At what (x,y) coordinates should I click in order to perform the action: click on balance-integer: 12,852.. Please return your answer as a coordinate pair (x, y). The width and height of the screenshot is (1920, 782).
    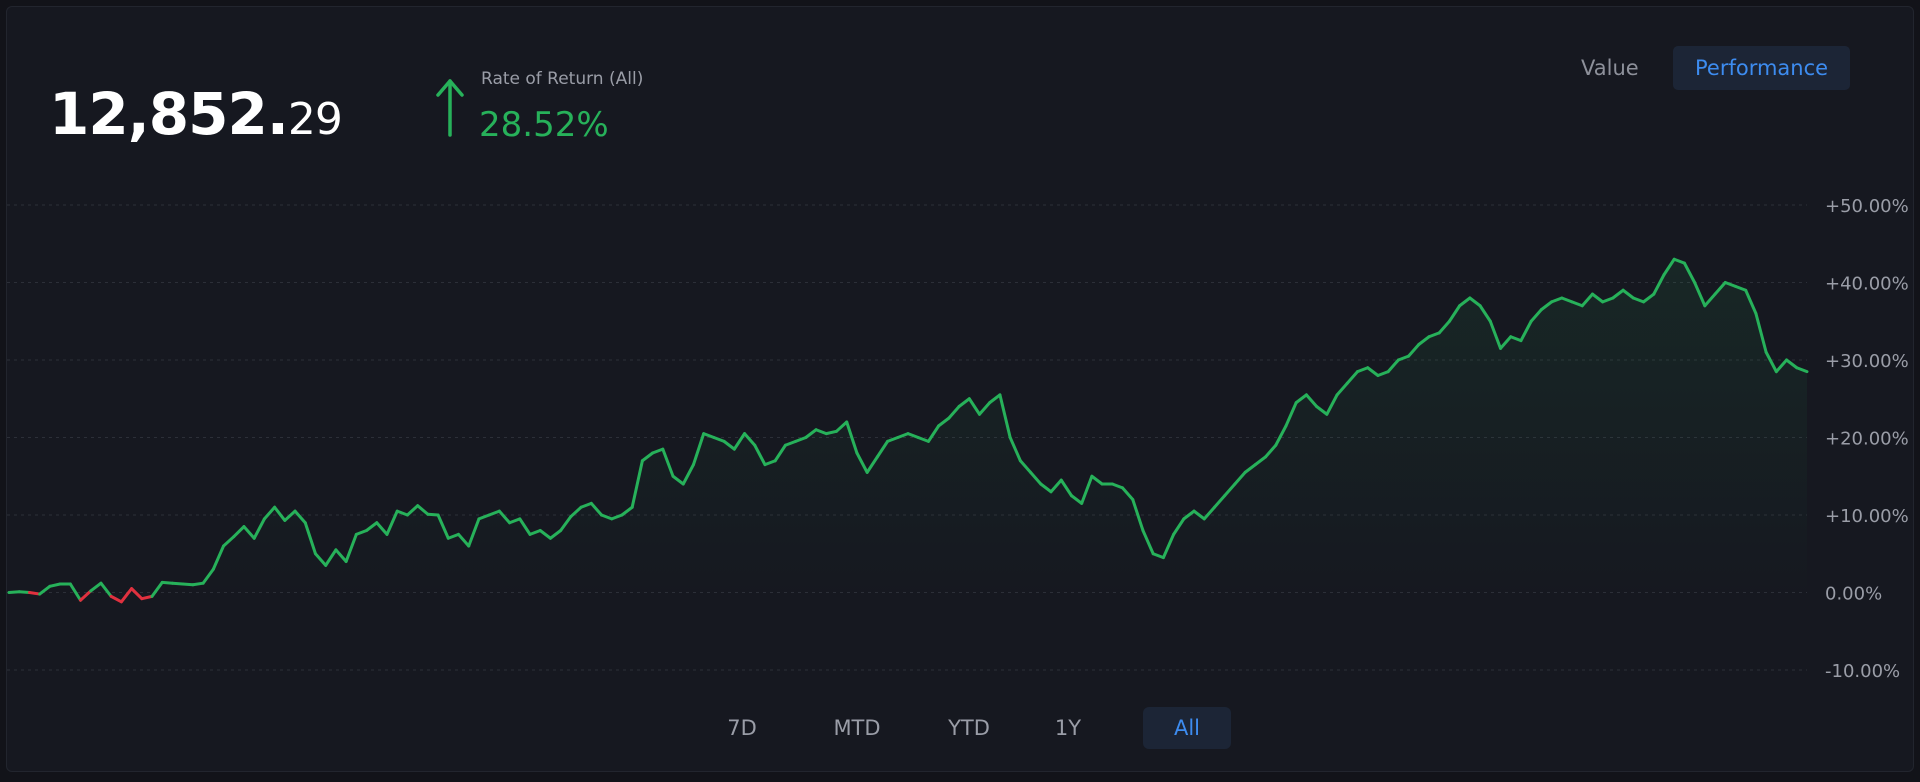
    Looking at the image, I should click on (169, 114).